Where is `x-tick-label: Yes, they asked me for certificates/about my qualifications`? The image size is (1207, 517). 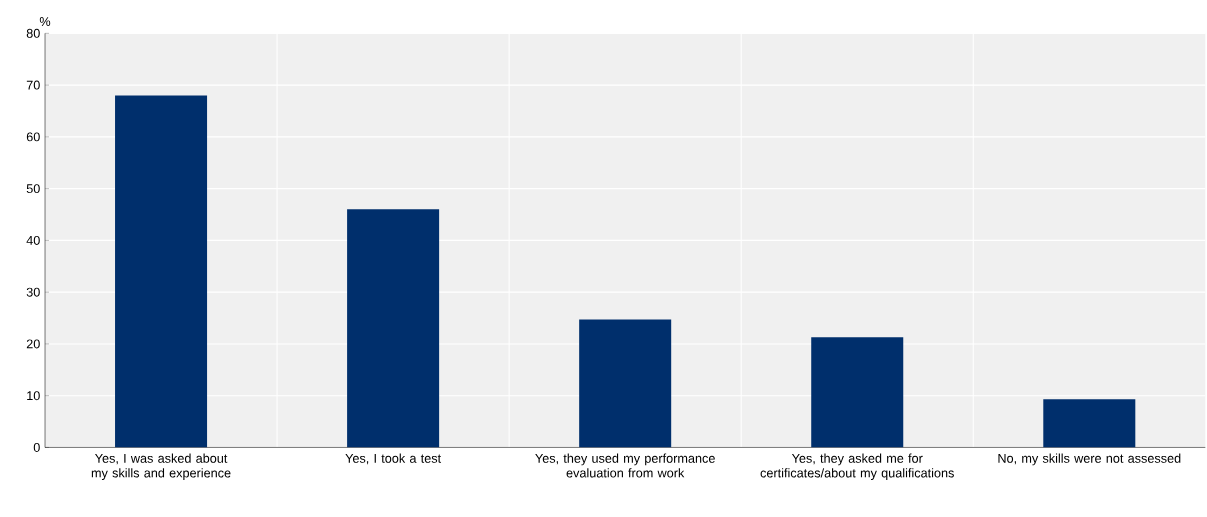
x-tick-label: Yes, they asked me for certificates/about my qualifications is located at coordinates (857, 466).